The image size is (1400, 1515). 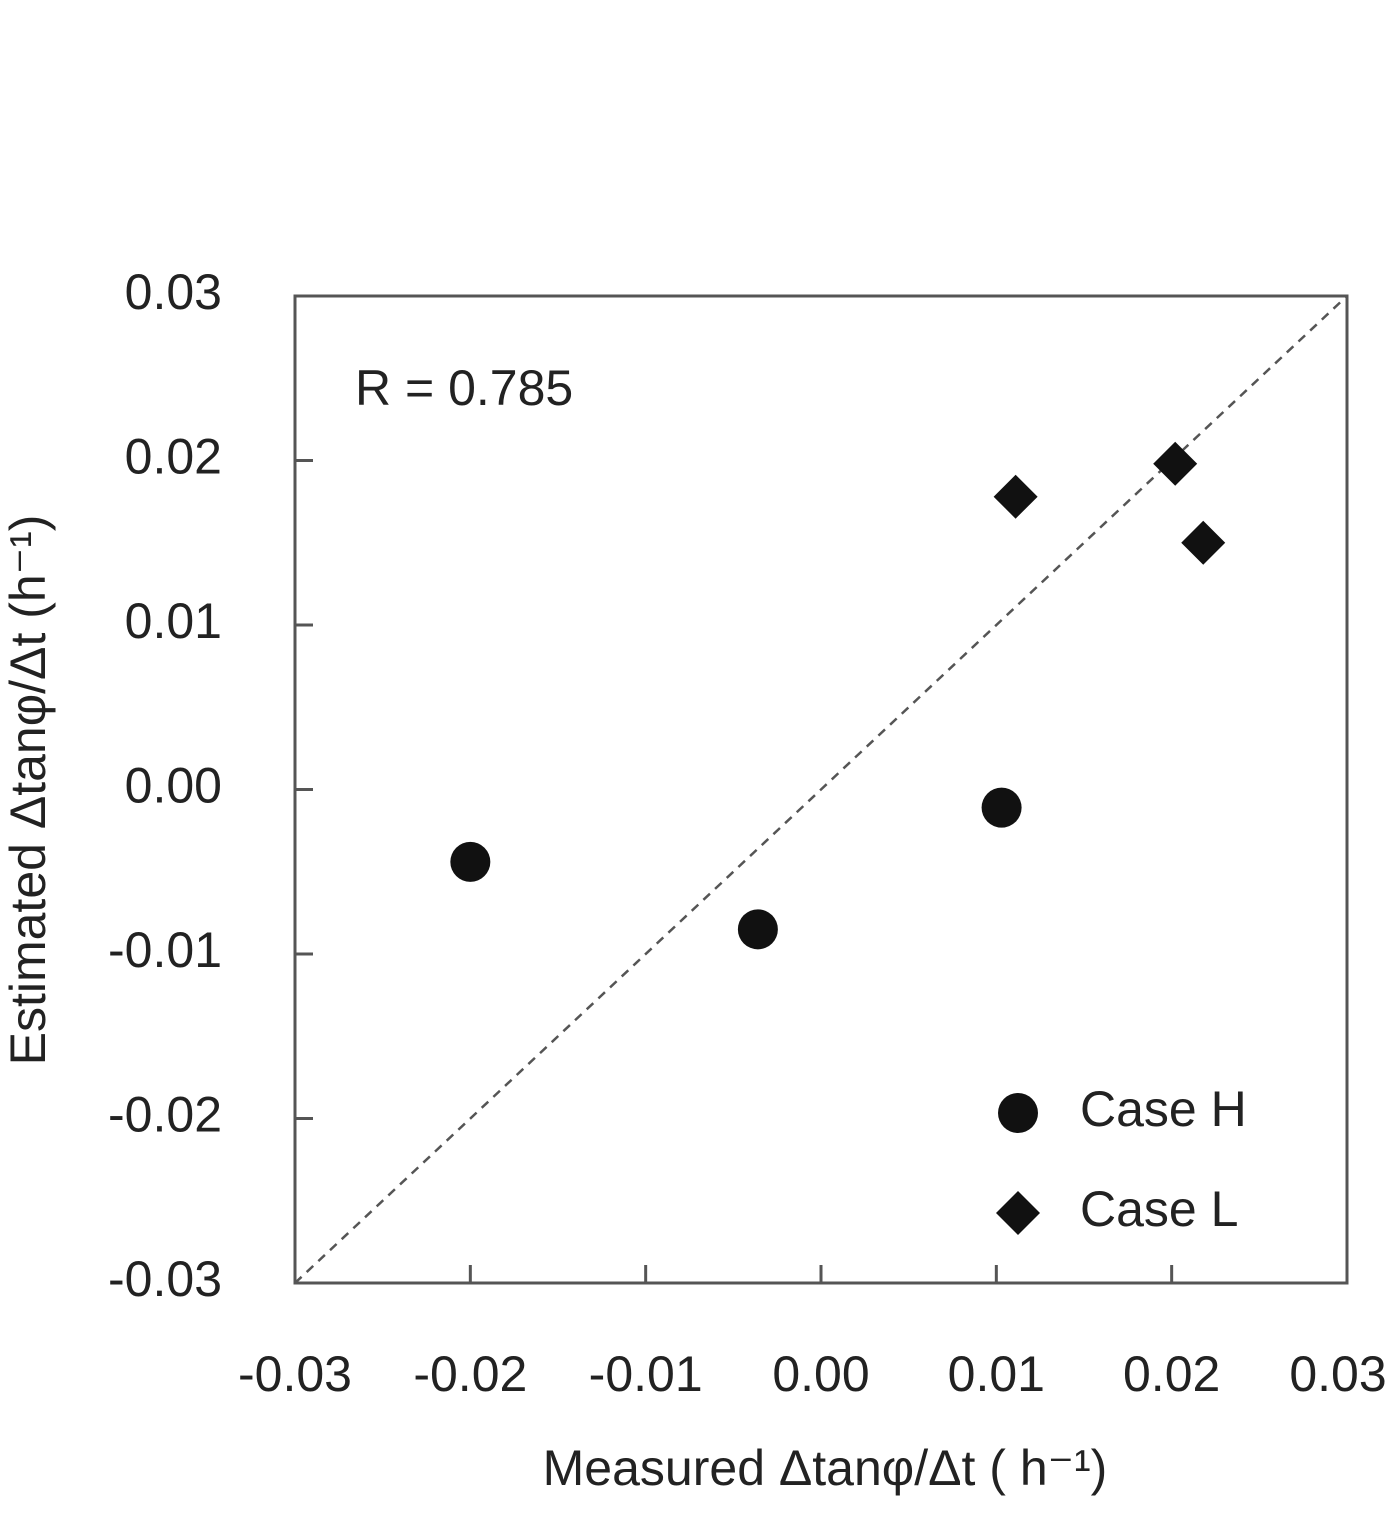 I want to click on annotation: R = 0.785, so click(x=464, y=388).